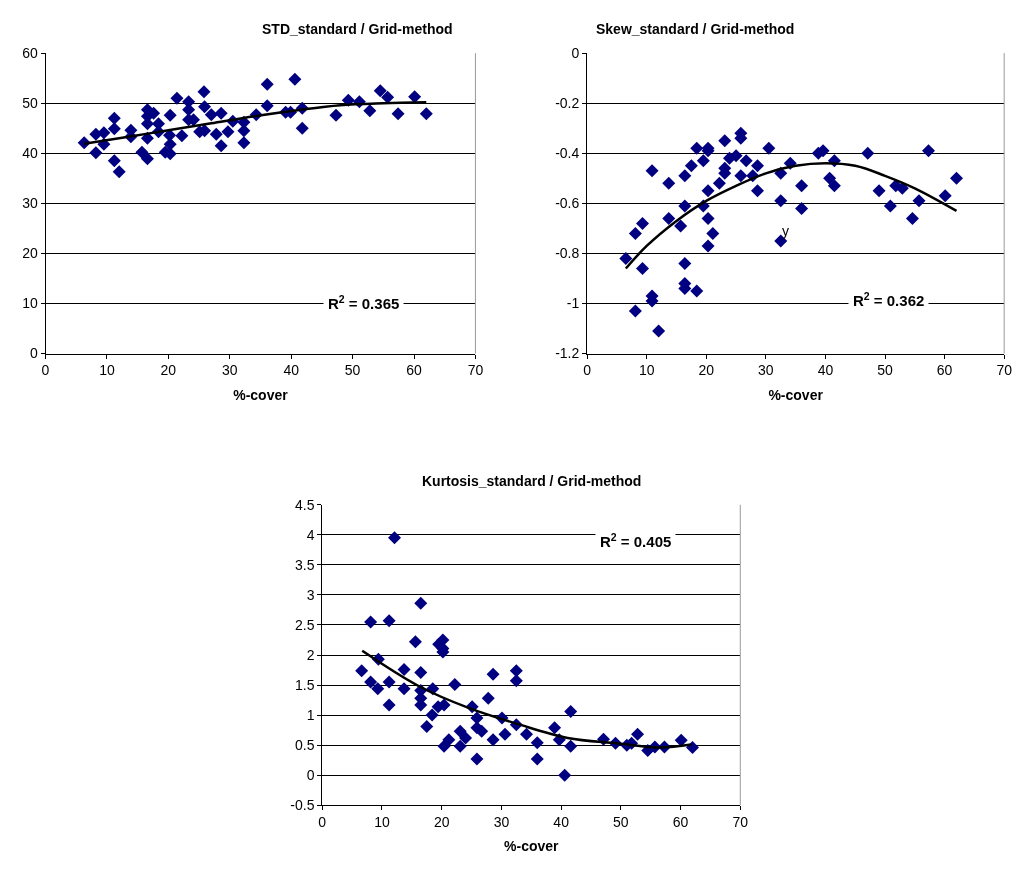 The height and width of the screenshot is (879, 1027). Describe the element at coordinates (567, 353) in the screenshot. I see `y-tick-label: -1.2` at that location.